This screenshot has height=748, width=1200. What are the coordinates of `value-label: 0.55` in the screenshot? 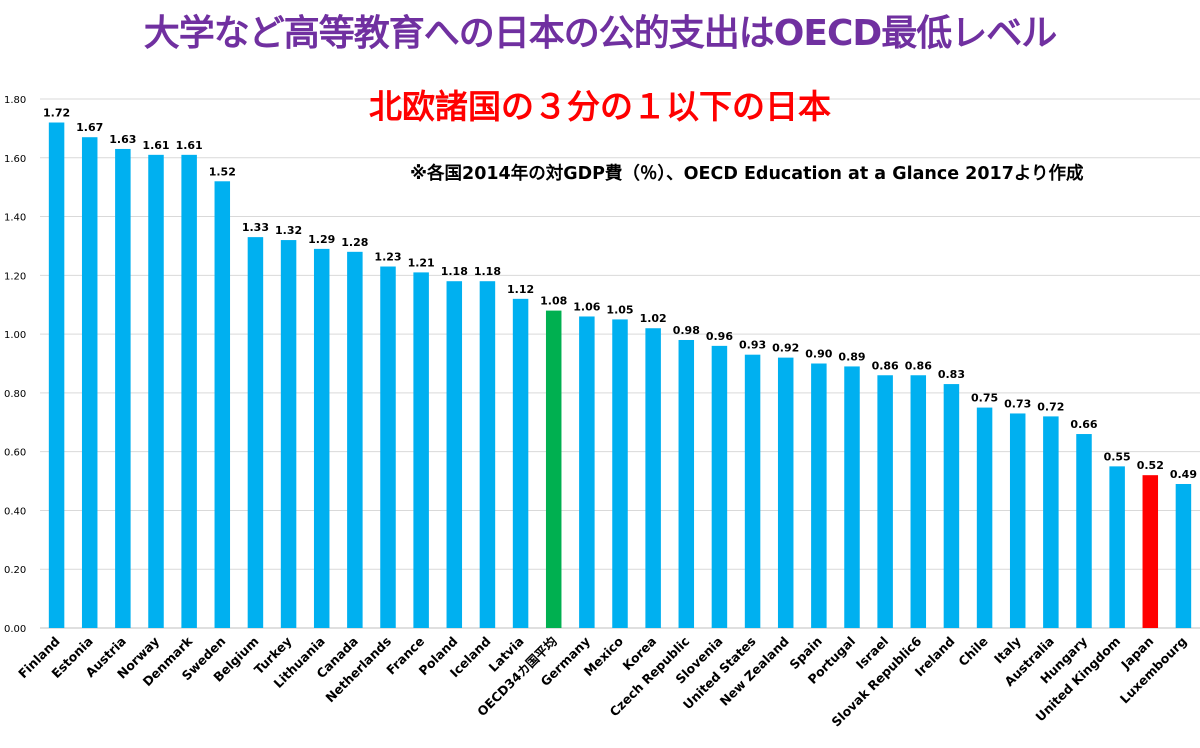 It's located at (1117, 456).